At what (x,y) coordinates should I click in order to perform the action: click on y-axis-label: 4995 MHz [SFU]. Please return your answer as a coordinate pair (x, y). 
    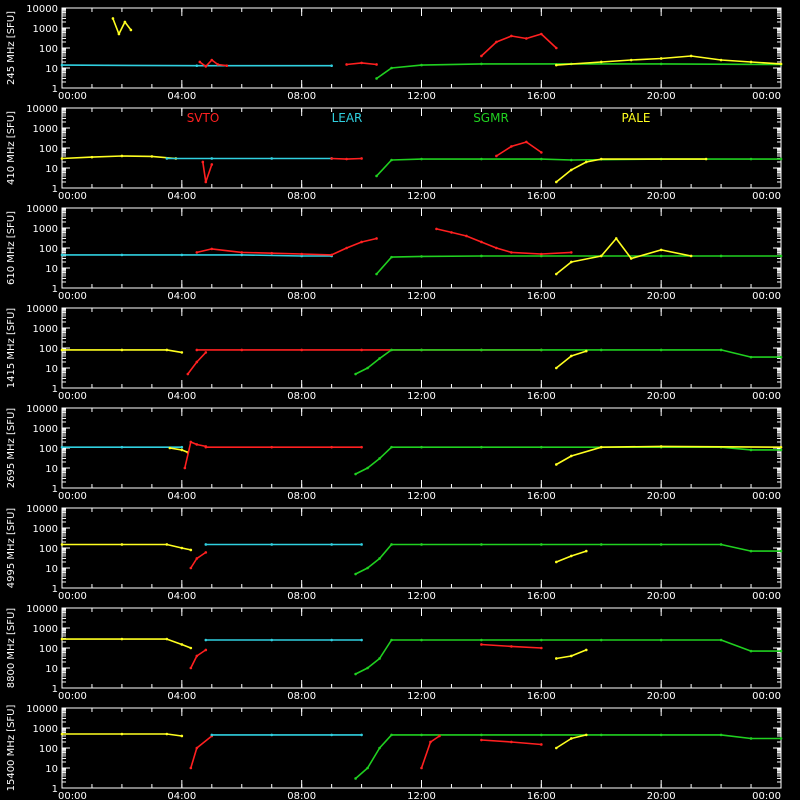
    Looking at the image, I should click on (11, 548).